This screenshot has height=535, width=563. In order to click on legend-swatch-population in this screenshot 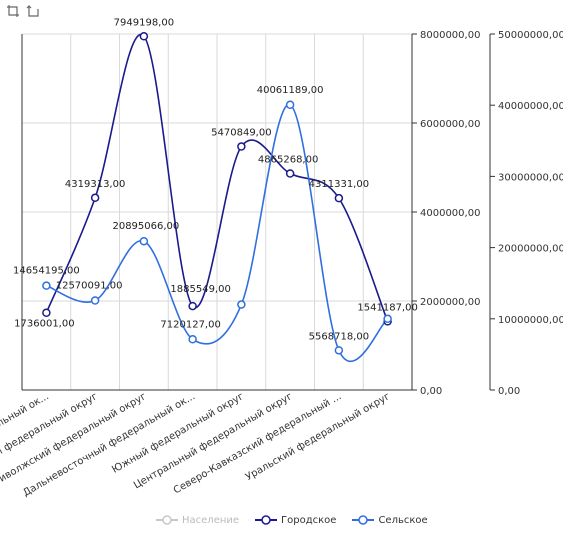, I will do `click(167, 520)`.